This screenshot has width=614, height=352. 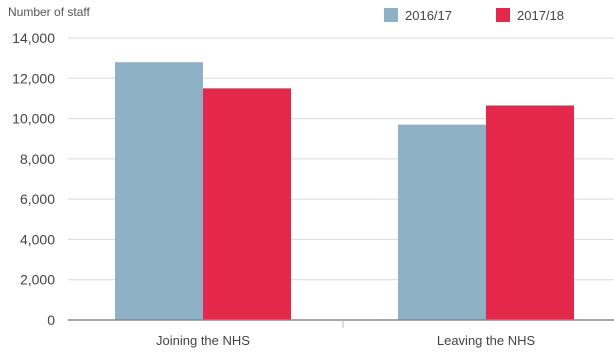 What do you see at coordinates (540, 15) in the screenshot?
I see `legend-label: 2017/18` at bounding box center [540, 15].